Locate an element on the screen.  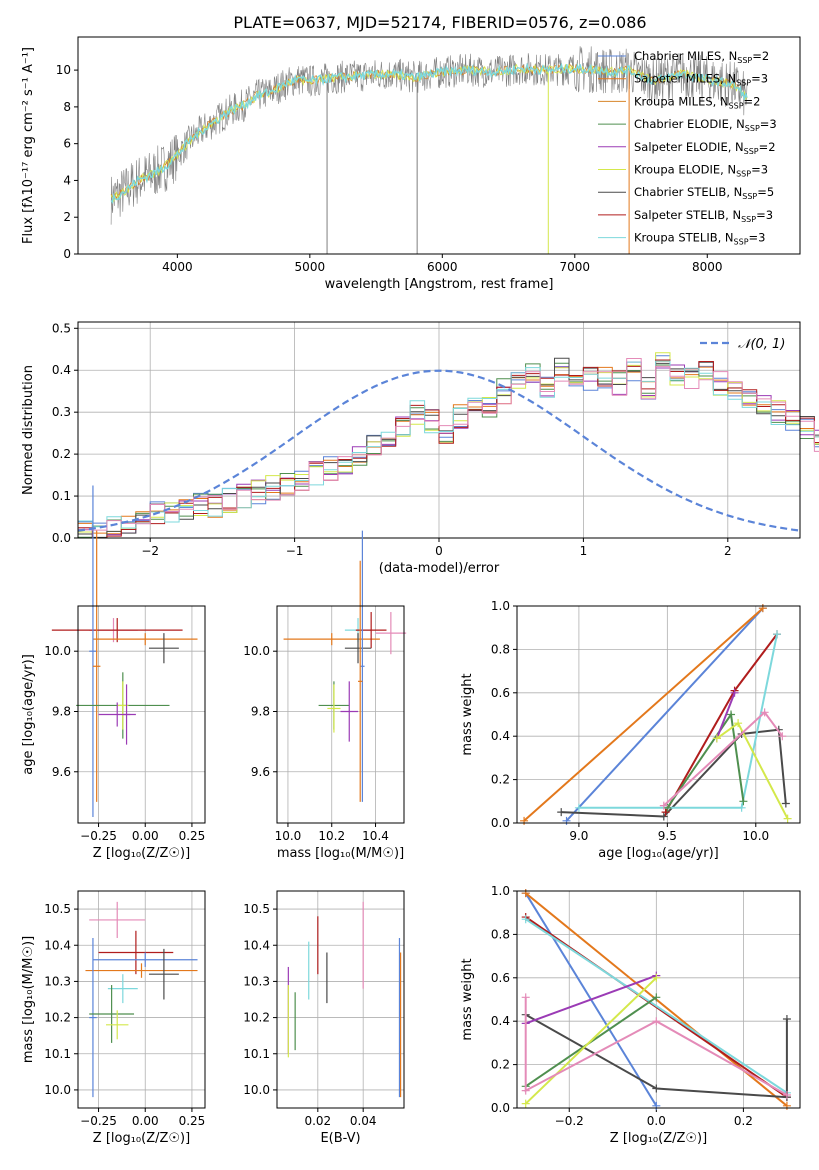
gaussian-curve is located at coordinates (439, 450).